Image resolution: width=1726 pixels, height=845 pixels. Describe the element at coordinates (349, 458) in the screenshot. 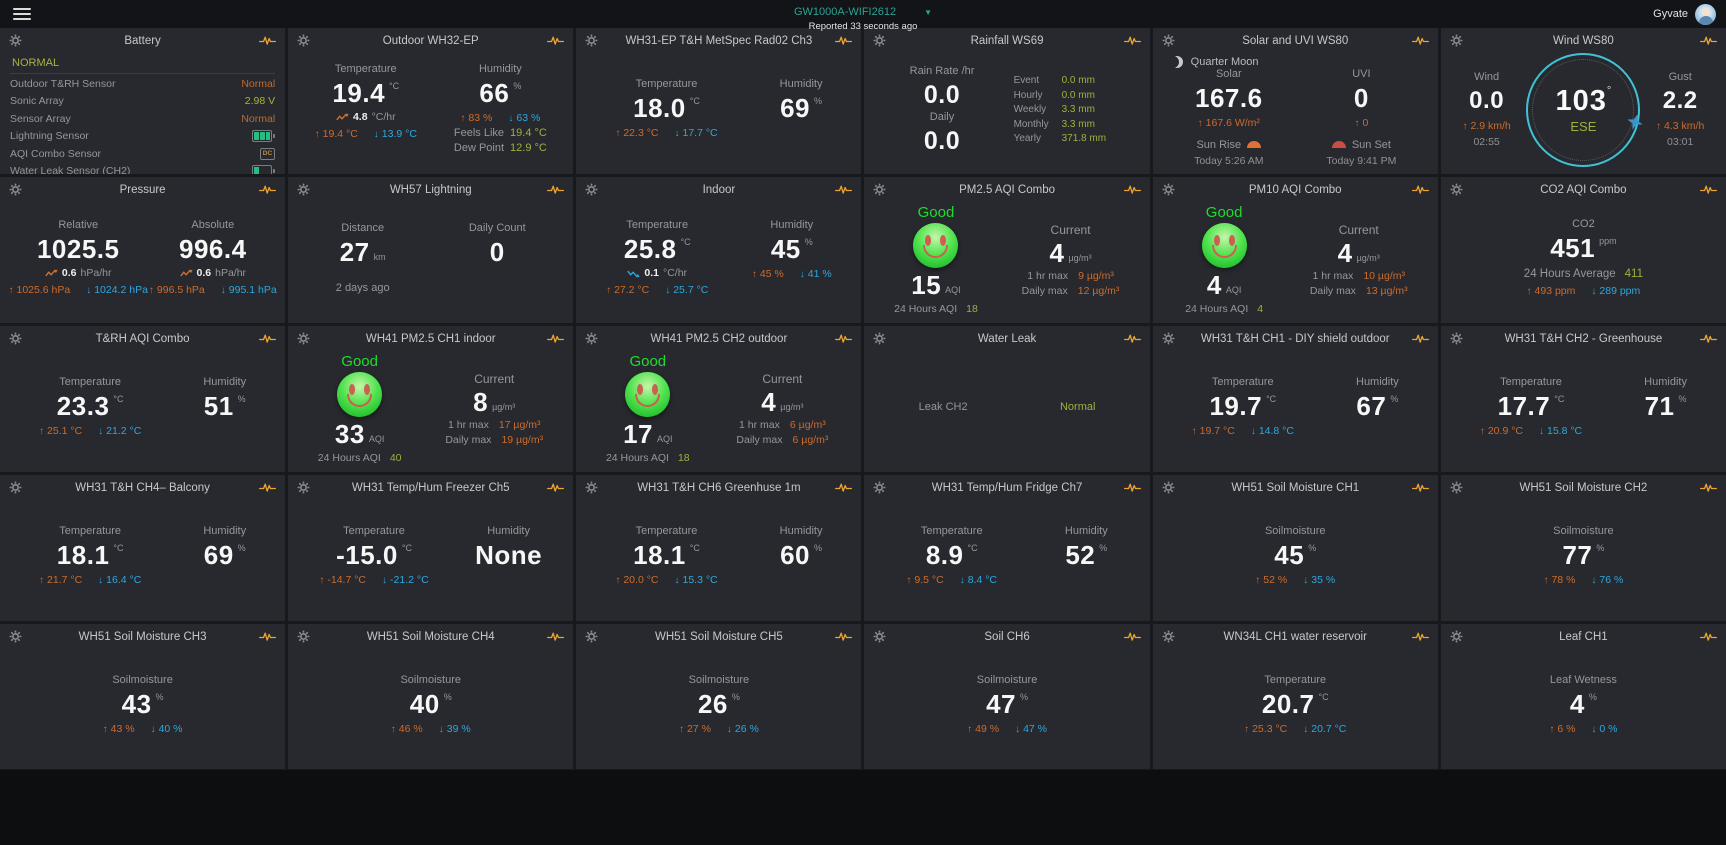

I see `label: 24 Hours AQI` at that location.